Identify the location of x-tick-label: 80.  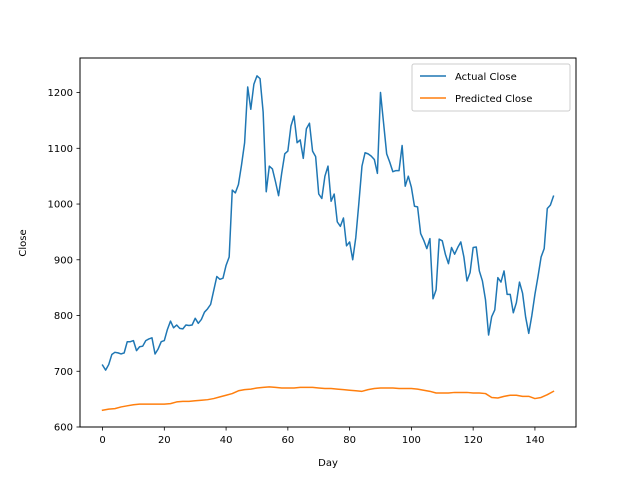
(349, 440).